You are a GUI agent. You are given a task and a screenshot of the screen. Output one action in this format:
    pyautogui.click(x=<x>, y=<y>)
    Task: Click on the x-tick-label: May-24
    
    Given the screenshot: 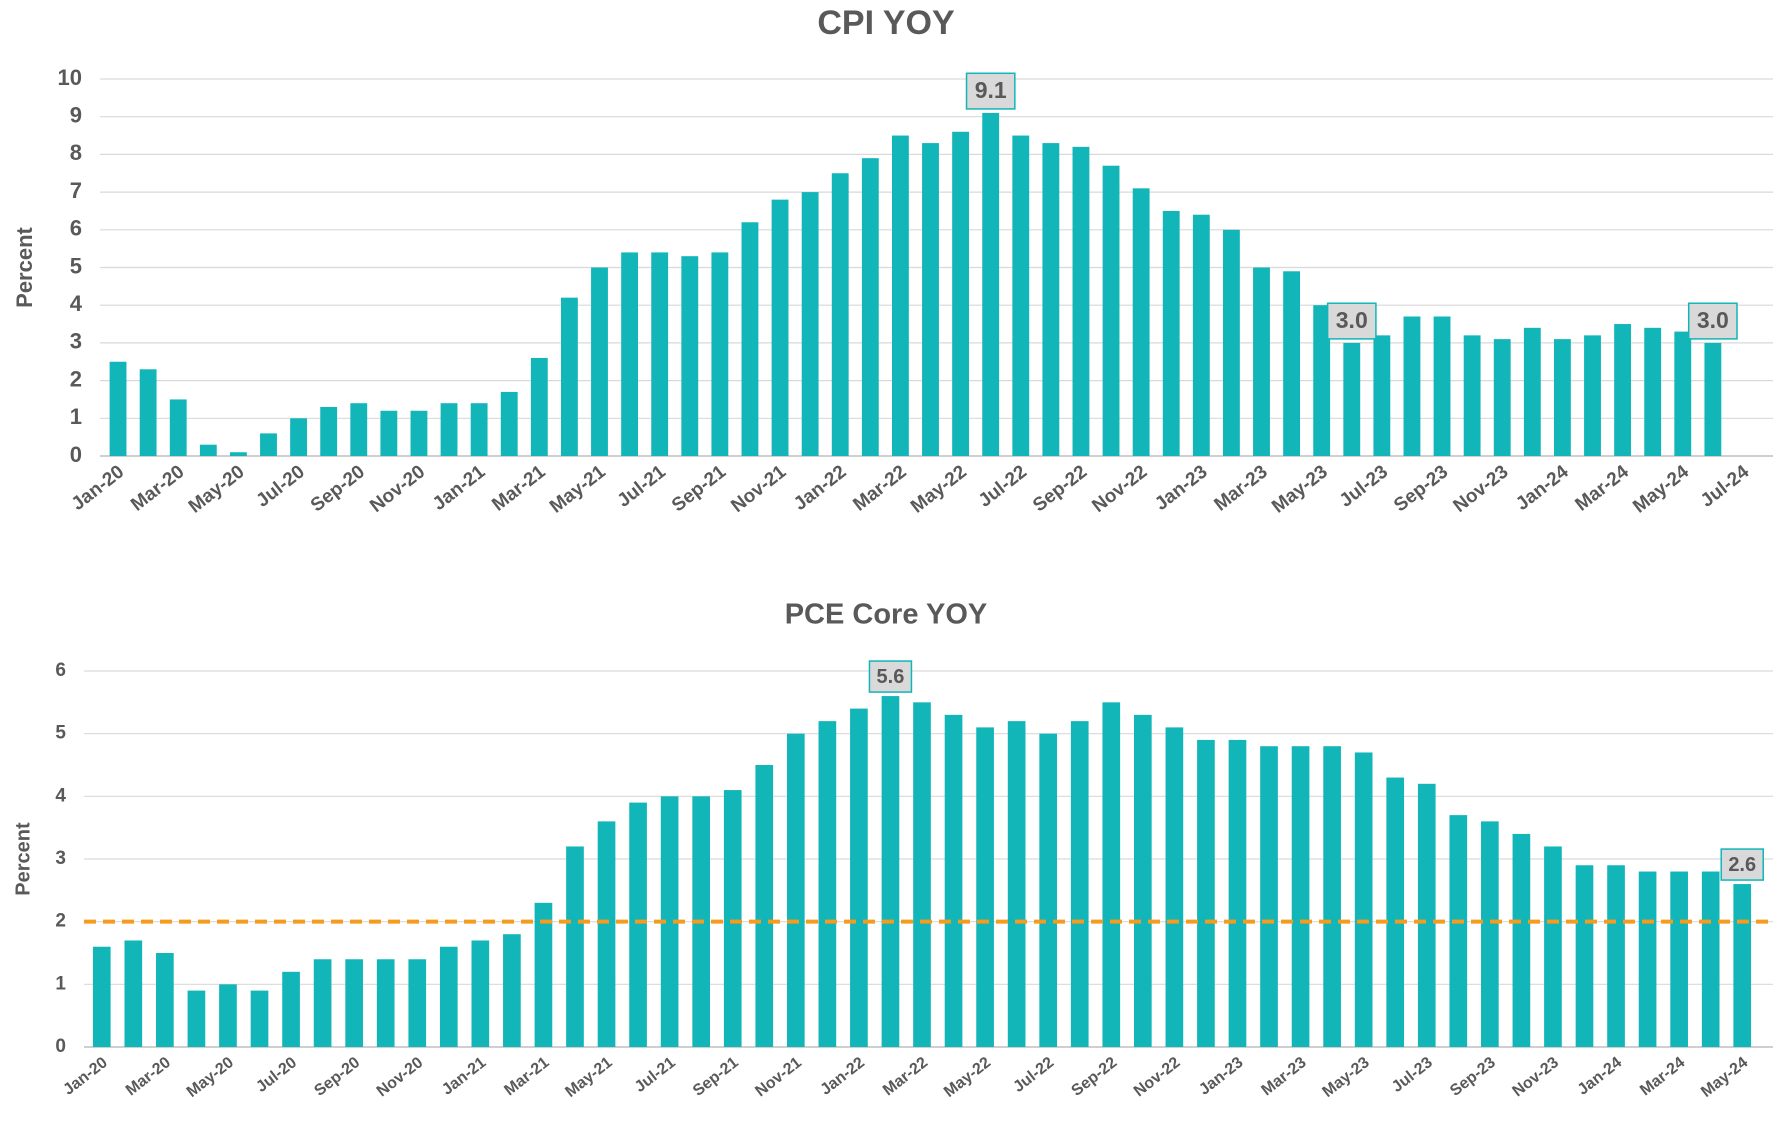 What is the action you would take?
    pyautogui.click(x=1661, y=489)
    